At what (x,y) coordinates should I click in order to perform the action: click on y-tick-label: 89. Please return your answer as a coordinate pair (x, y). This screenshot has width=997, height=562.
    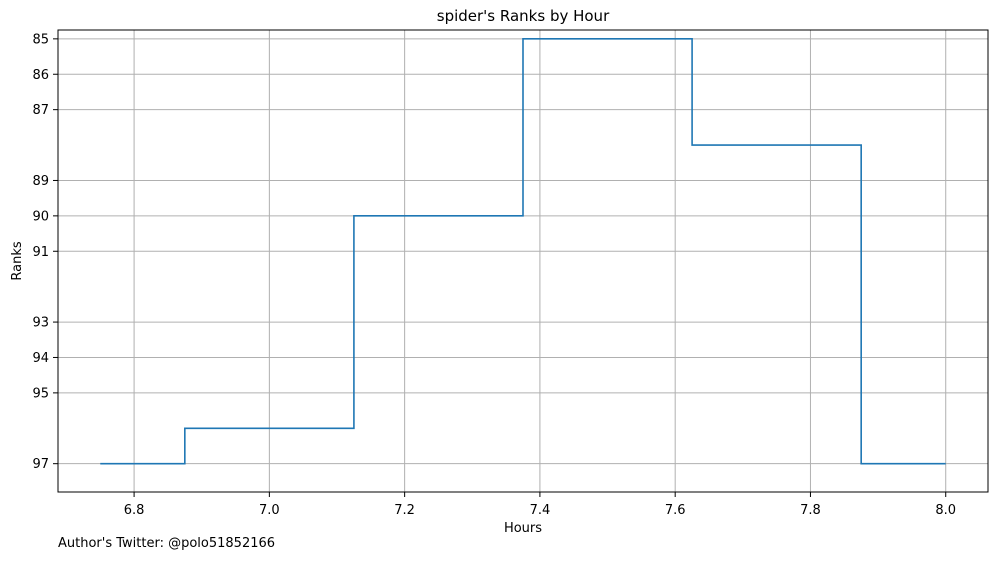
    Looking at the image, I should click on (40, 181).